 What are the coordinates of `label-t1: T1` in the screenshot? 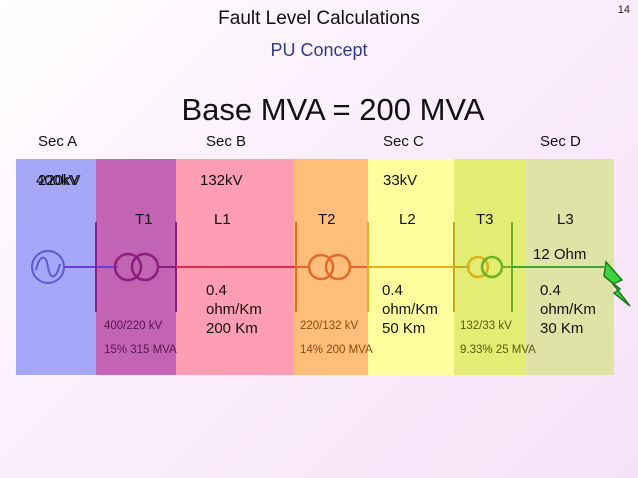 It's located at (144, 219).